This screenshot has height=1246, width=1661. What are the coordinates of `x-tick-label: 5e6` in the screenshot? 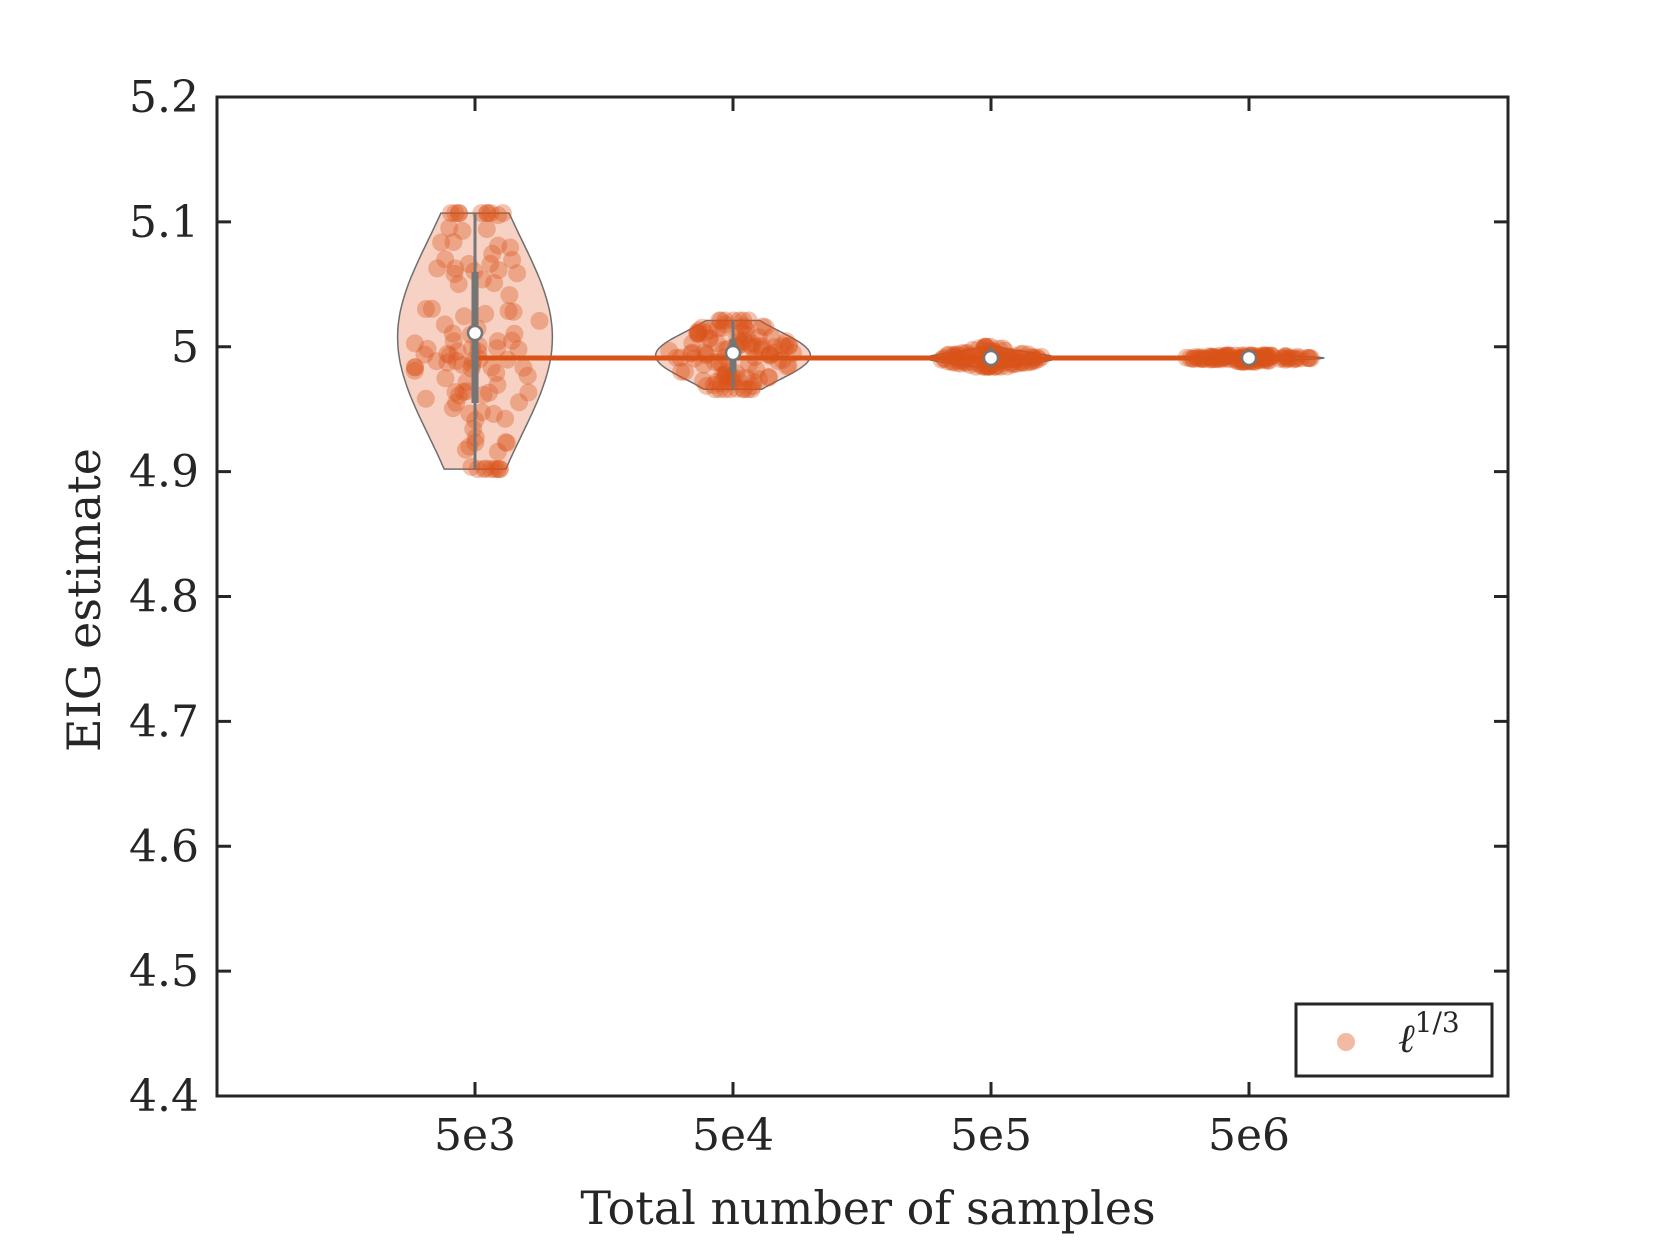 It's located at (1249, 1135).